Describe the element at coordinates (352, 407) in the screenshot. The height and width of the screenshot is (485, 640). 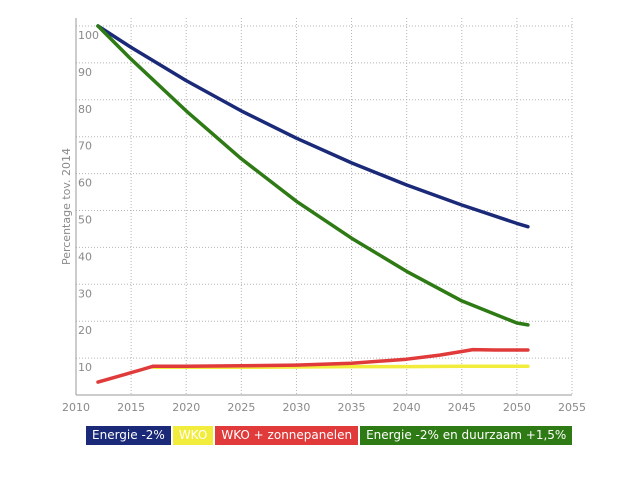
I see `x-tick-label: 2035` at that location.